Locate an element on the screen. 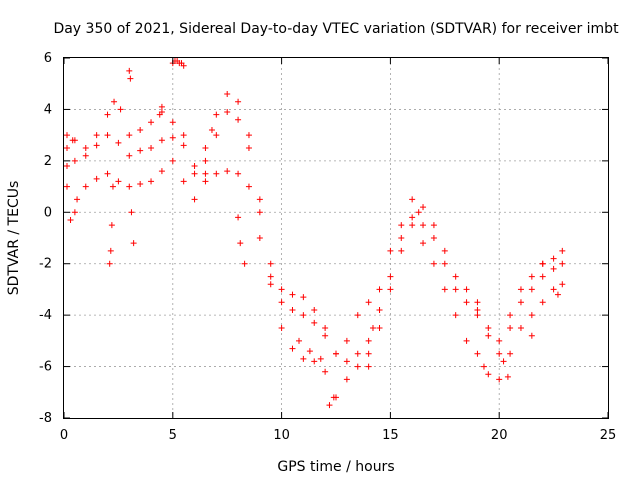  y-tick-label: 0 is located at coordinates (48, 212).